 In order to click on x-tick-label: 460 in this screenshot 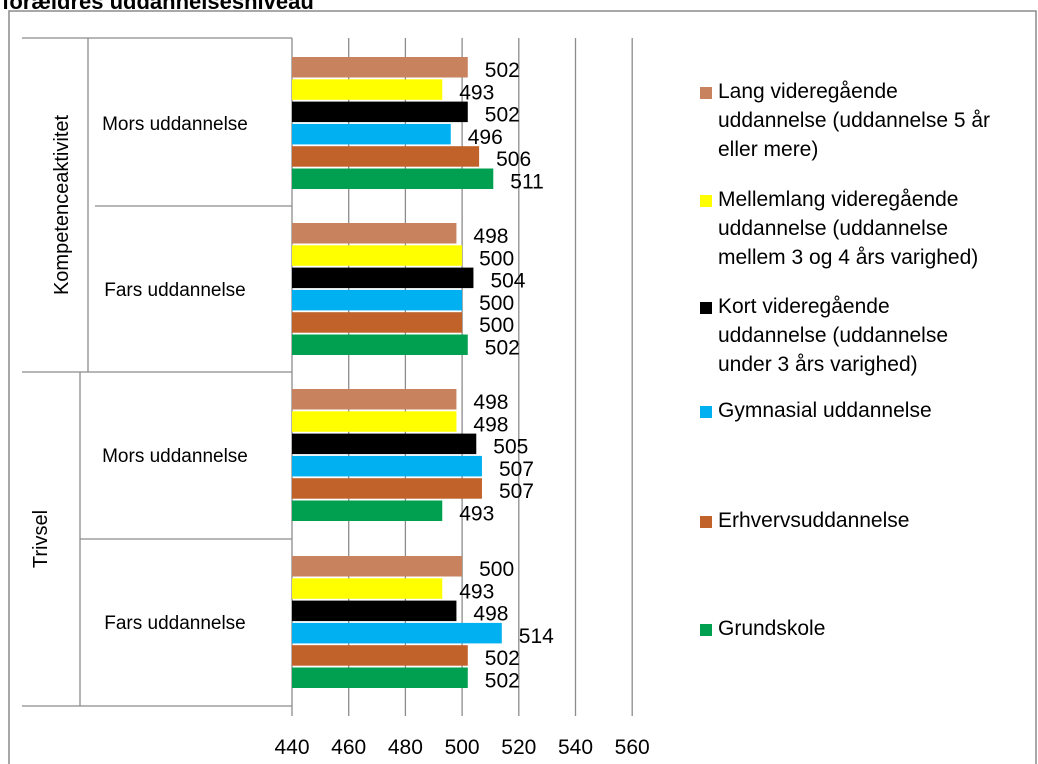, I will do `click(348, 747)`.